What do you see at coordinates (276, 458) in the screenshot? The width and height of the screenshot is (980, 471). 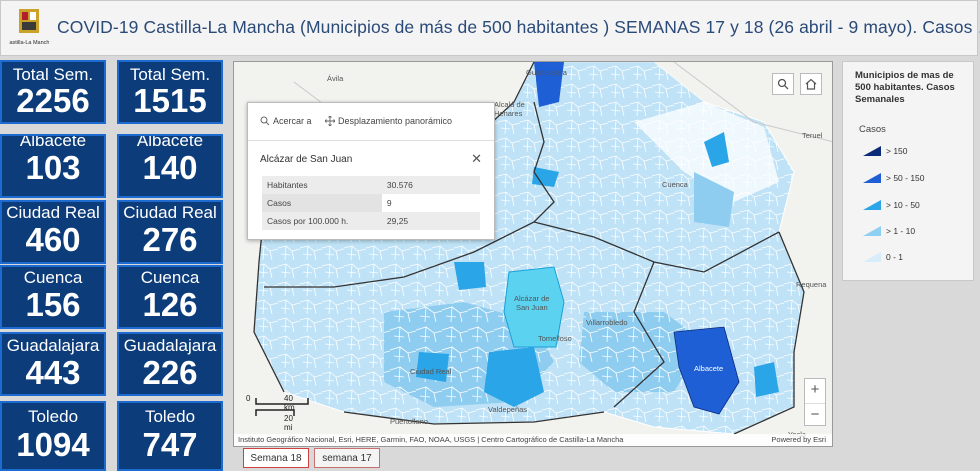 I see `tab-semana-18: Semana 18` at bounding box center [276, 458].